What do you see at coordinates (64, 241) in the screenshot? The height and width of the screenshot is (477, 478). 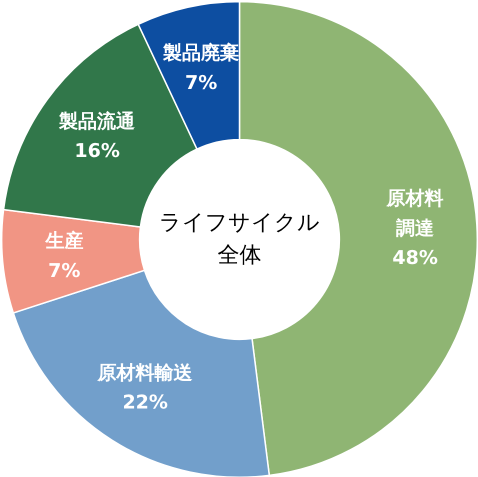 I see `slice-label: 生産` at bounding box center [64, 241].